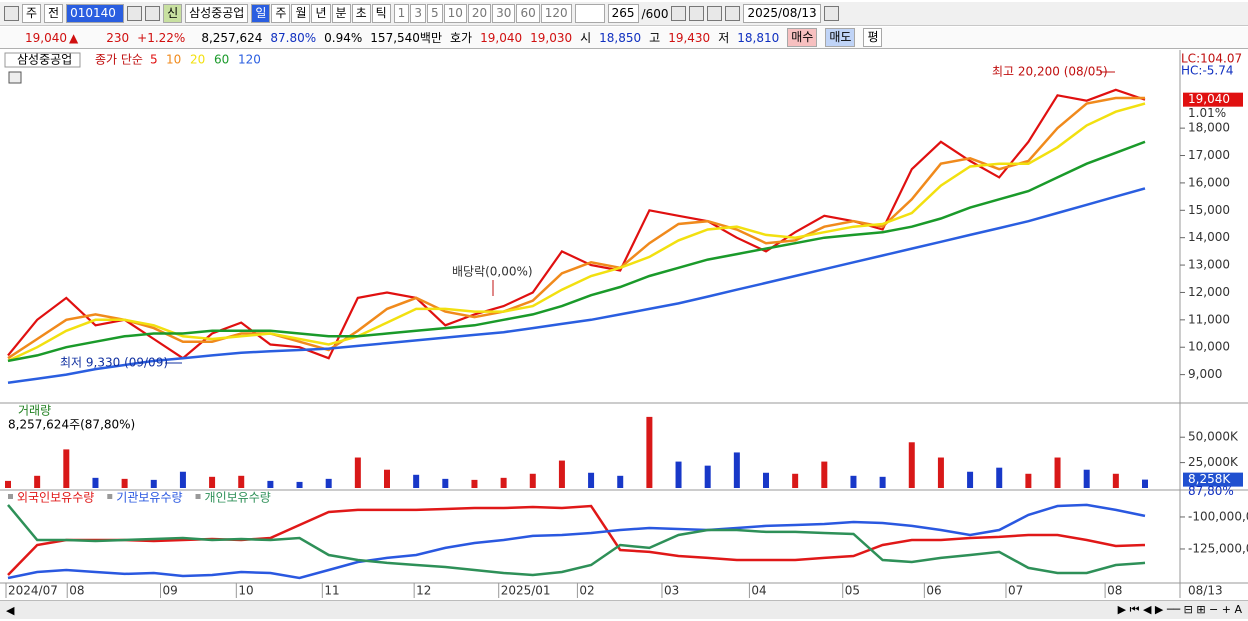 The width and height of the screenshot is (1248, 621). What do you see at coordinates (341, 13) in the screenshot?
I see `period-button: 분` at bounding box center [341, 13].